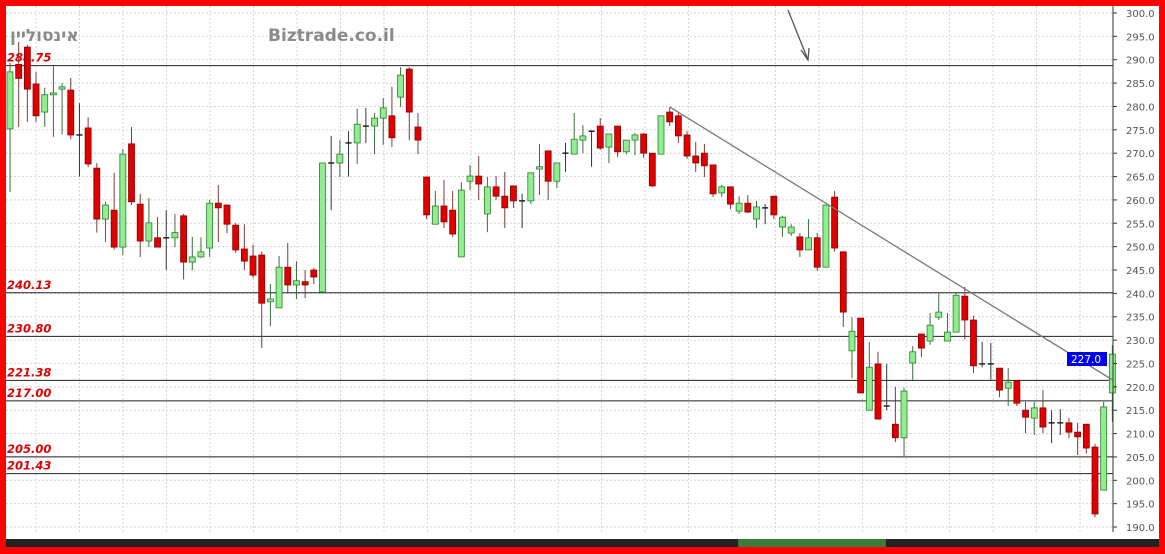  What do you see at coordinates (805, 54) in the screenshot?
I see `annotation-arrow-head` at bounding box center [805, 54].